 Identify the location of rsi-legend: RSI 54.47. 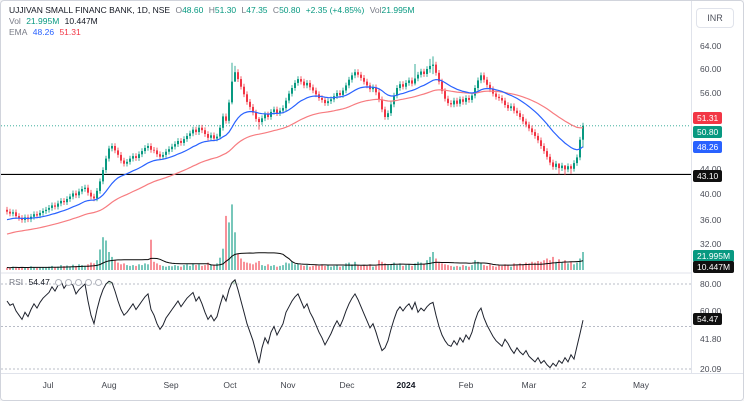
(57, 282).